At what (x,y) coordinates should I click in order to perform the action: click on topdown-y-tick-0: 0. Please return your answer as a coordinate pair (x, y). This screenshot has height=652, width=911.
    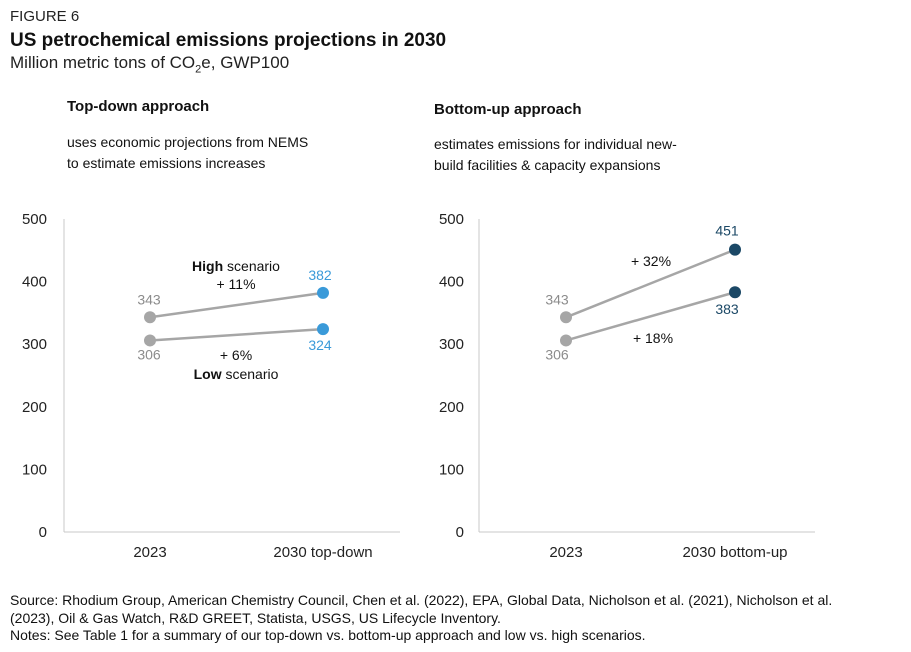
    Looking at the image, I should click on (43, 532).